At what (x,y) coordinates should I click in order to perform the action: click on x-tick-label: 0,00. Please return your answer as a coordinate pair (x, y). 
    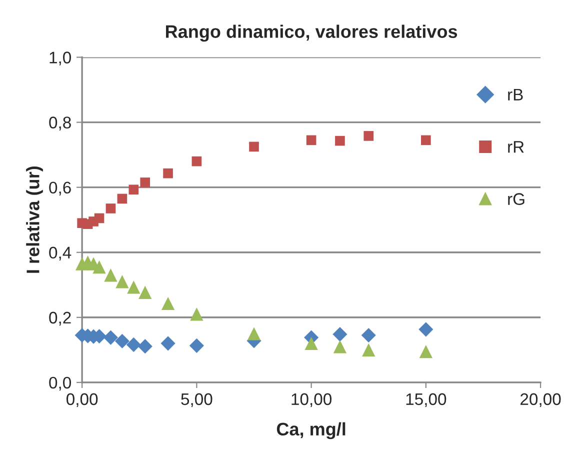
    Looking at the image, I should click on (82, 400).